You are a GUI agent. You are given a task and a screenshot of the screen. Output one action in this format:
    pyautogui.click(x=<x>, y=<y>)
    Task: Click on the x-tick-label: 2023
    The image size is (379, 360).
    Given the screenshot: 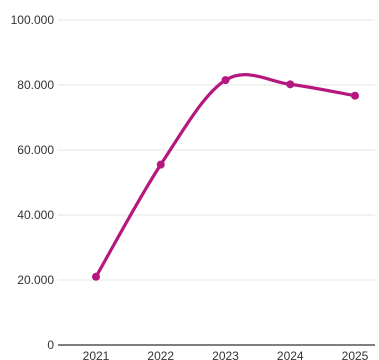 What is the action you would take?
    pyautogui.click(x=225, y=354)
    